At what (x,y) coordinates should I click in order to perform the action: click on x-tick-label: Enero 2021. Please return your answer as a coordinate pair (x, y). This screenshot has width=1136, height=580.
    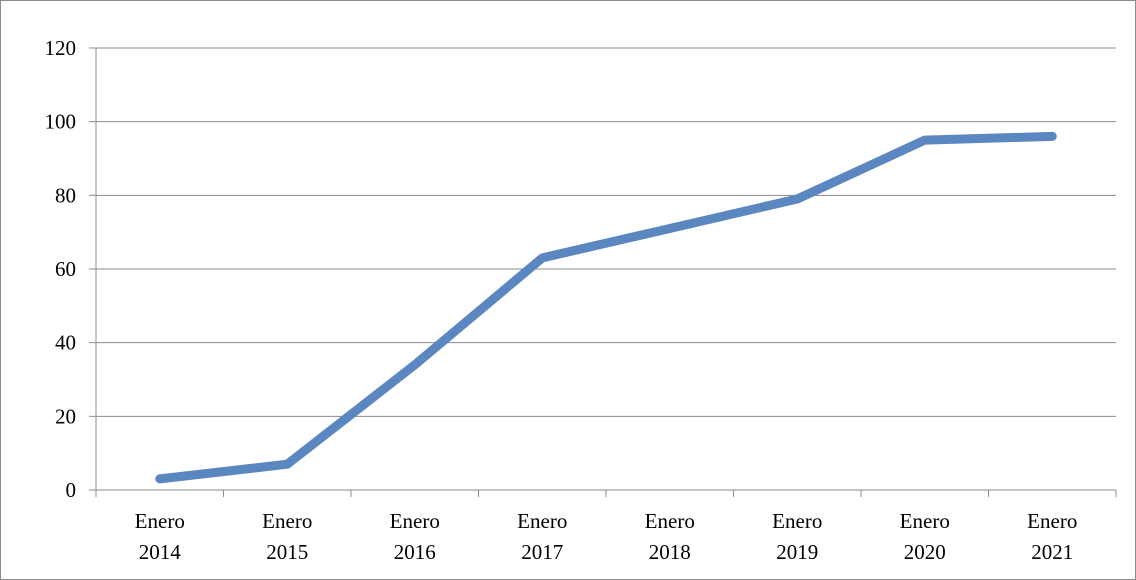
    Looking at the image, I should click on (1052, 536).